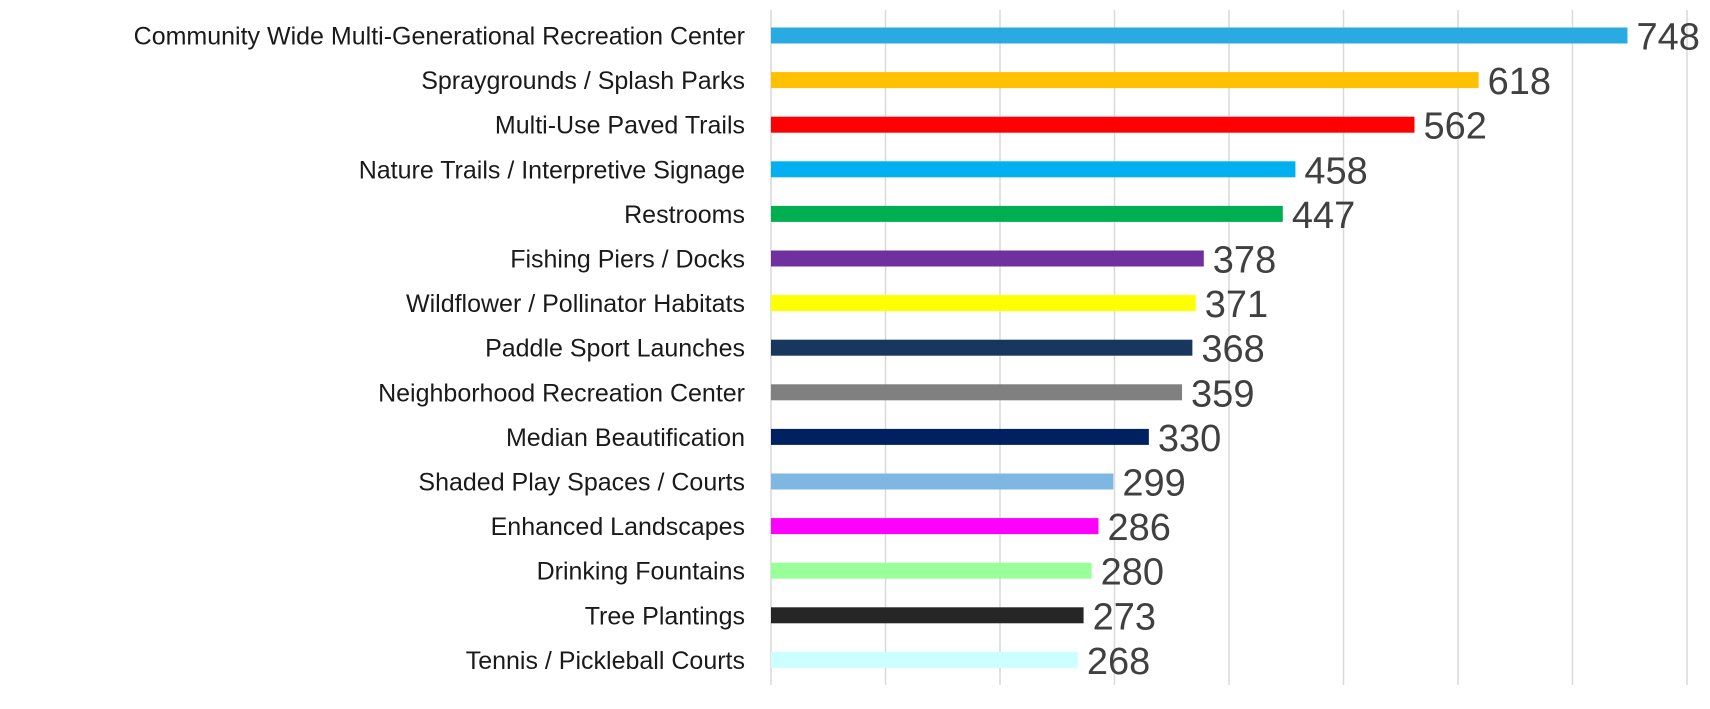 The image size is (1710, 709). What do you see at coordinates (1153, 484) in the screenshot?
I see `value-label-10: 299` at bounding box center [1153, 484].